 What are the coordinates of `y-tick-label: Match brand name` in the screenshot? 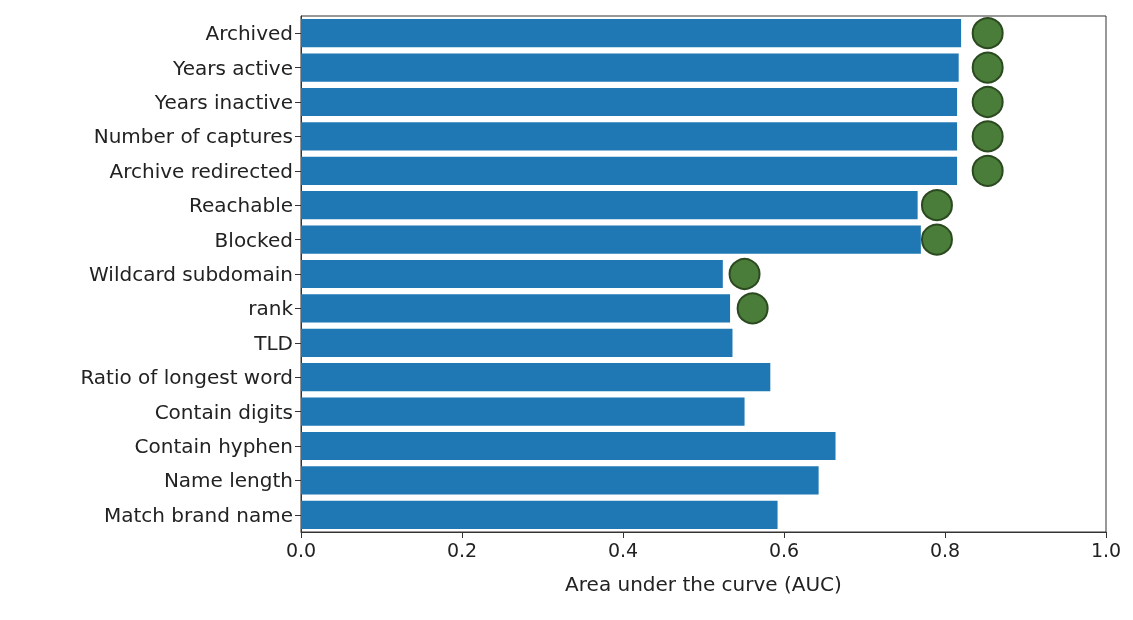 It's located at (198, 514).